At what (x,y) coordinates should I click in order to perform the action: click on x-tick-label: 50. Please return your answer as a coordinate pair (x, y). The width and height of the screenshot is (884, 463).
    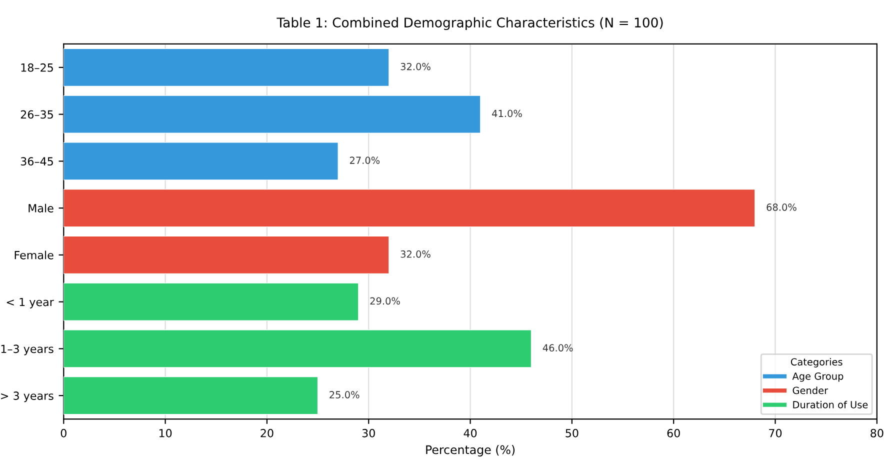
    Looking at the image, I should click on (572, 433).